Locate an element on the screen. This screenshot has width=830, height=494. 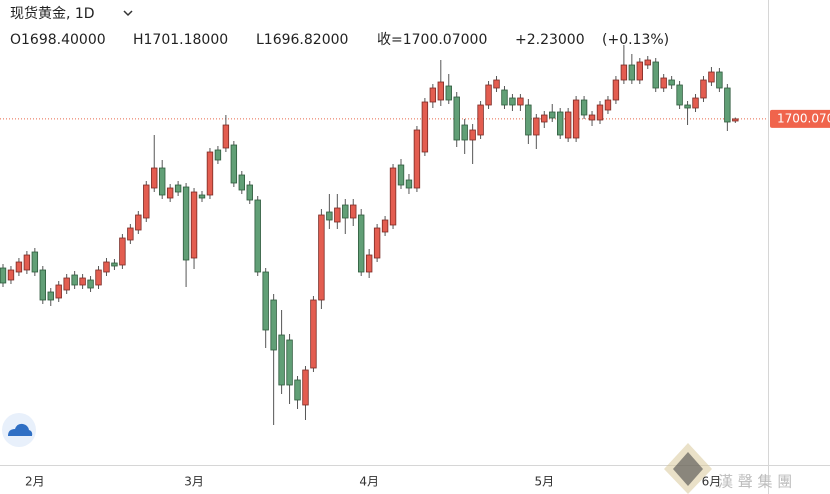
last-price-tag is located at coordinates (800, 118).